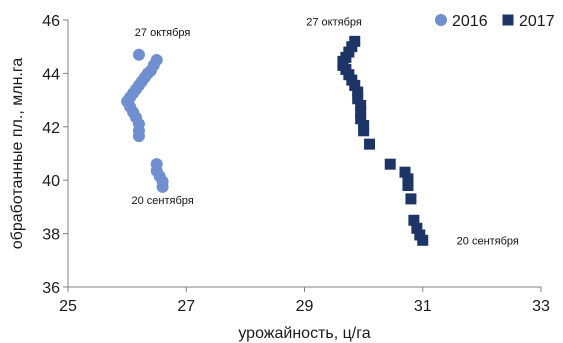 The width and height of the screenshot is (563, 343). What do you see at coordinates (68, 306) in the screenshot?
I see `x-tick-label: 25` at bounding box center [68, 306].